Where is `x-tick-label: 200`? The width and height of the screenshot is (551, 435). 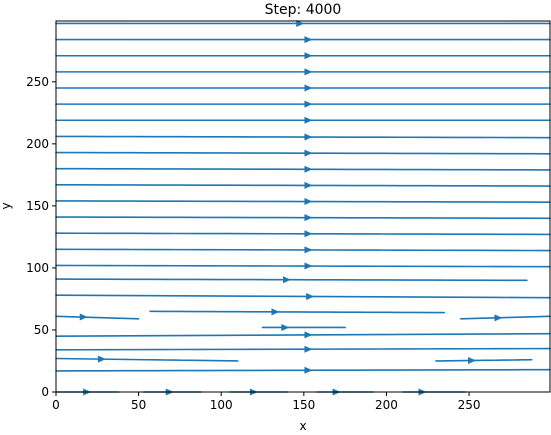 x-tick-label: 200 is located at coordinates (386, 405).